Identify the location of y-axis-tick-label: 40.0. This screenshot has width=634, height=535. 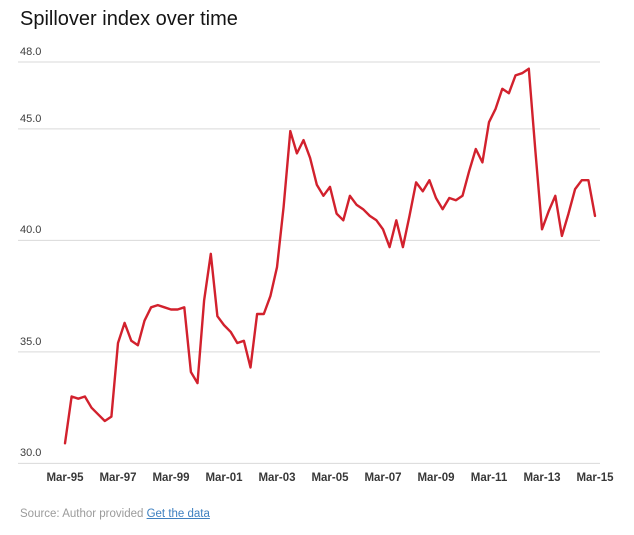
(31, 230).